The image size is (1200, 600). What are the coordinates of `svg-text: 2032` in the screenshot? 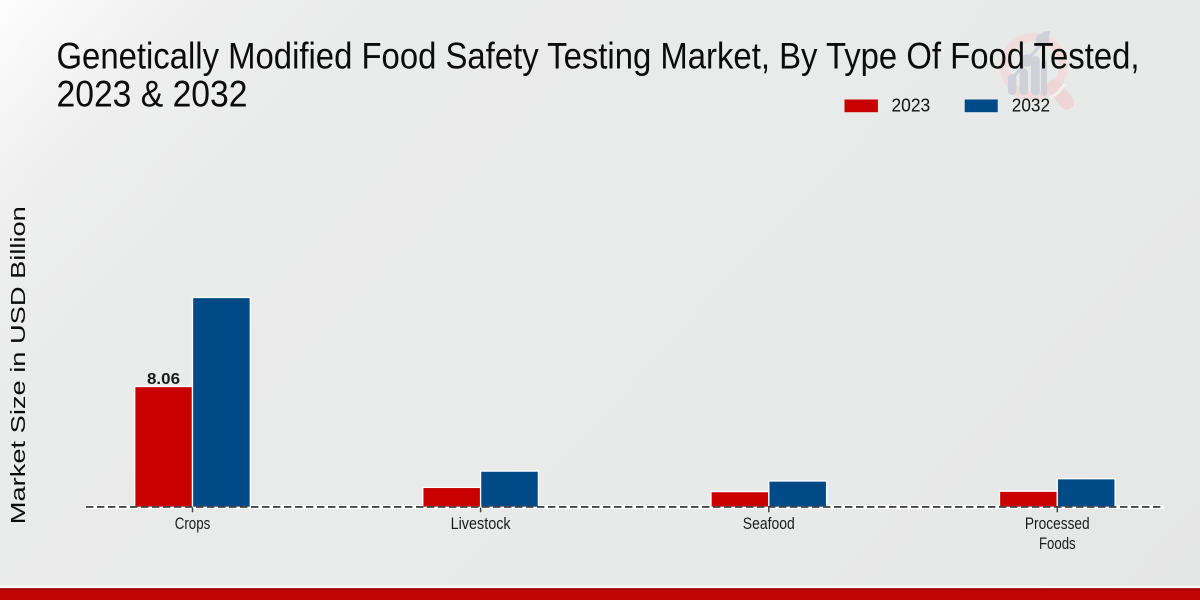 It's located at (1031, 105).